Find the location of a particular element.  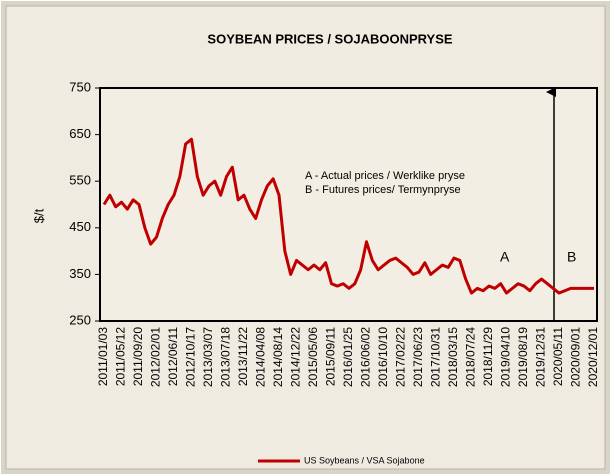

x-tick-label: 2016/01/25 is located at coordinates (348, 357).